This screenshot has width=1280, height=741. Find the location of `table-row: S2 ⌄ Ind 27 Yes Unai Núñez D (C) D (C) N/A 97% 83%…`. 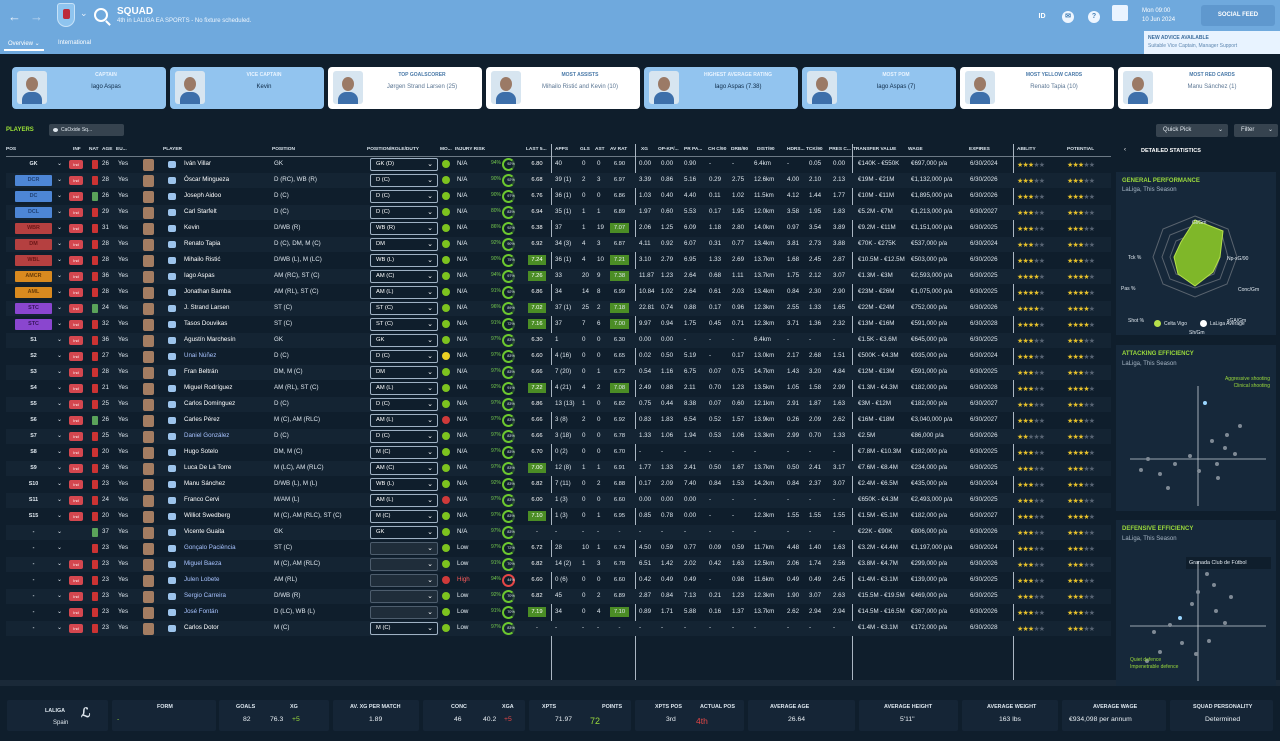

table-row: S2 ⌄ Ind 27 Yes Unai Núñez D (C) D (C) N/A 97% 83%… is located at coordinates (558, 356).